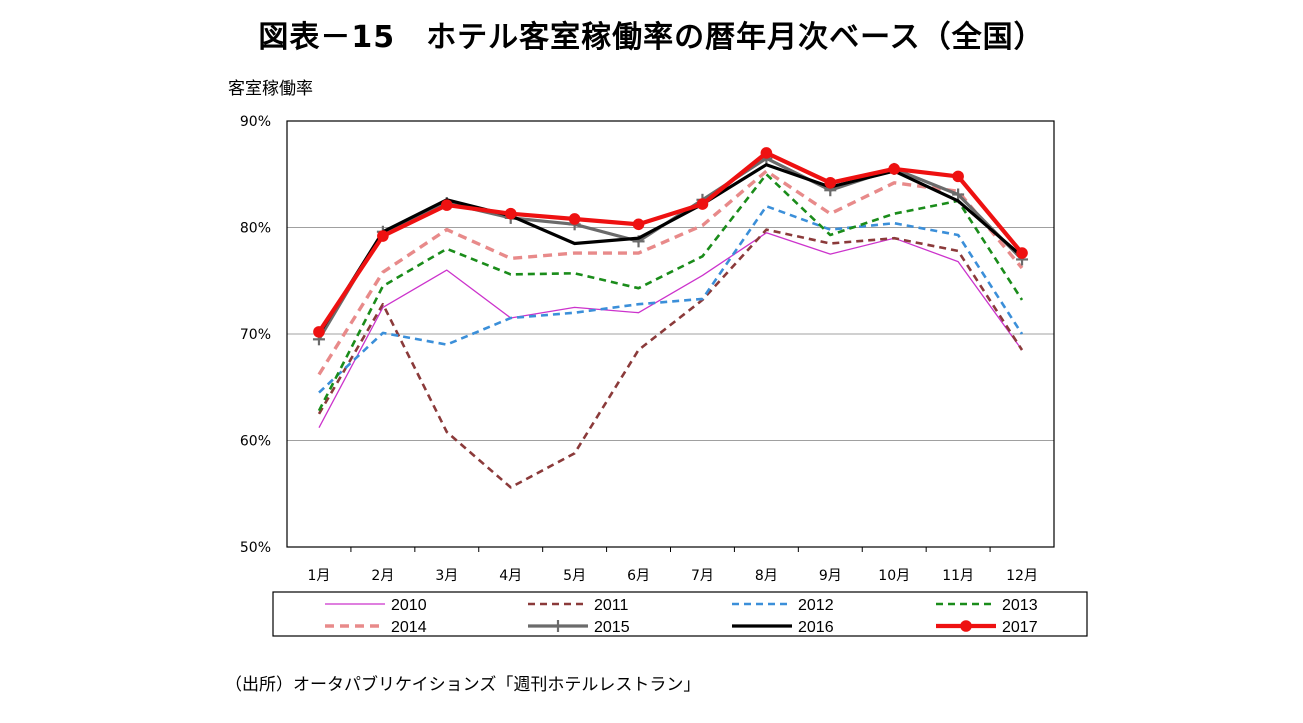  Describe the element at coordinates (510, 576) in the screenshot. I see `x-tick-label: 4月` at that location.